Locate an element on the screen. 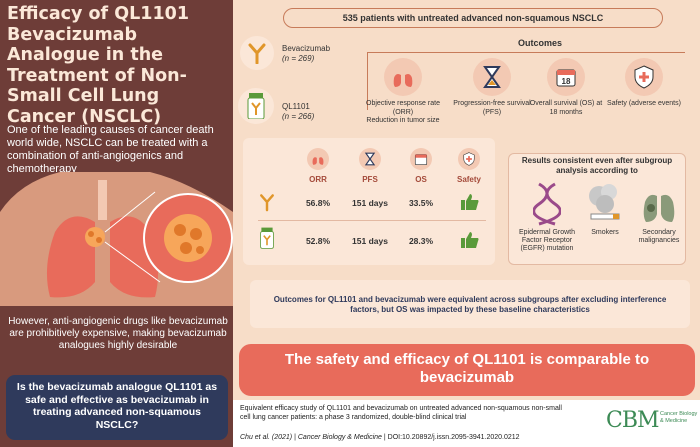 This screenshot has width=700, height=447. cell-ql-os: 28.3% is located at coordinates (421, 241).